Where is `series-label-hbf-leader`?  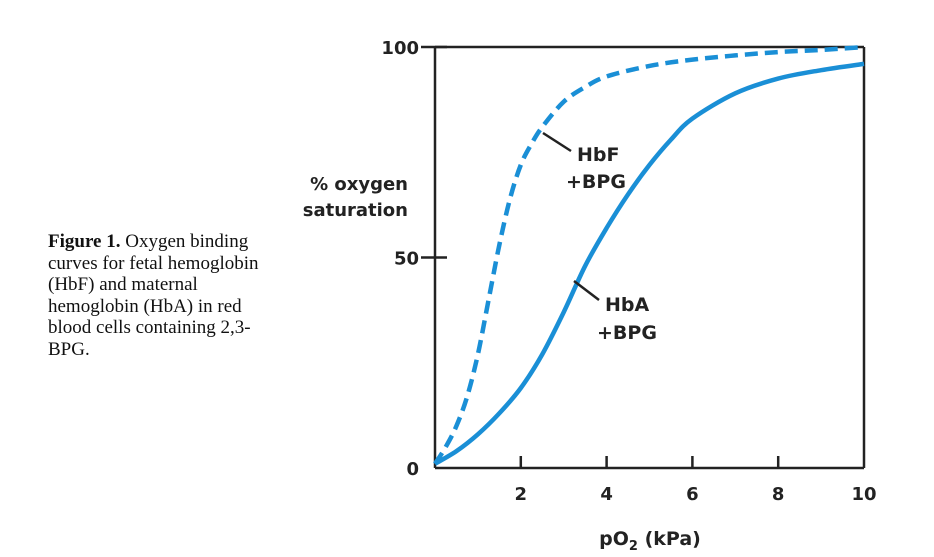 series-label-hbf-leader is located at coordinates (557, 142).